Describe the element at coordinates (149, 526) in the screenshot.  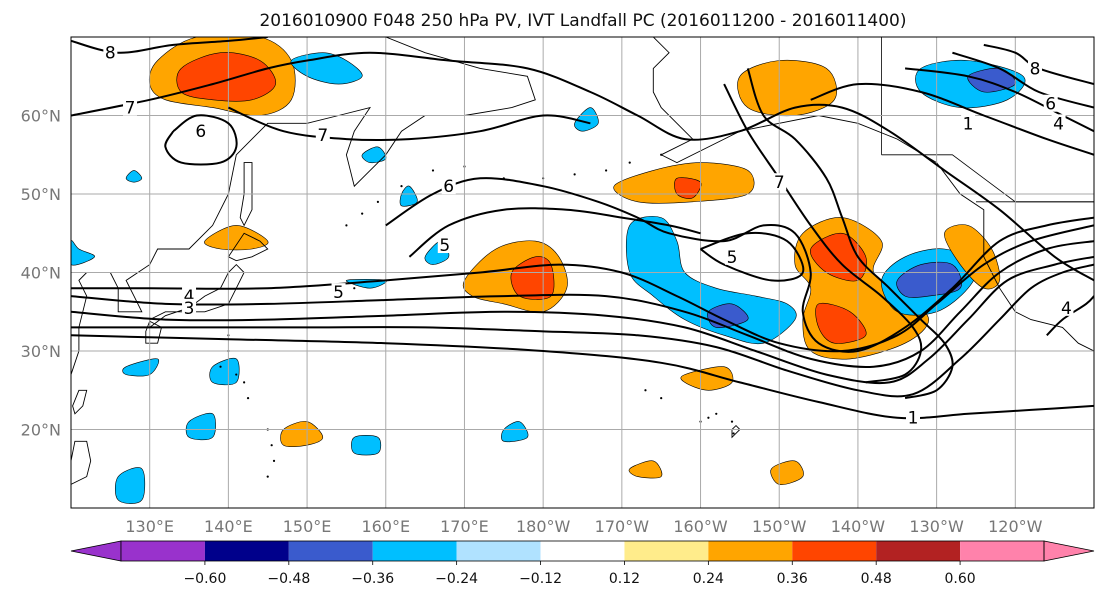
I see `lon-tick-label: 130°E` at that location.